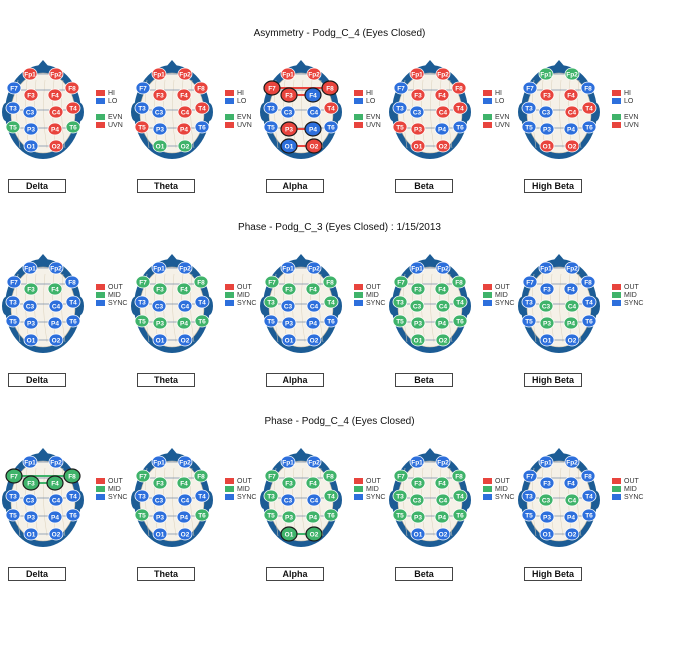 Image resolution: width=679 pixels, height=652 pixels. Describe the element at coordinates (295, 574) in the screenshot. I see `band-label: Alpha` at that location.